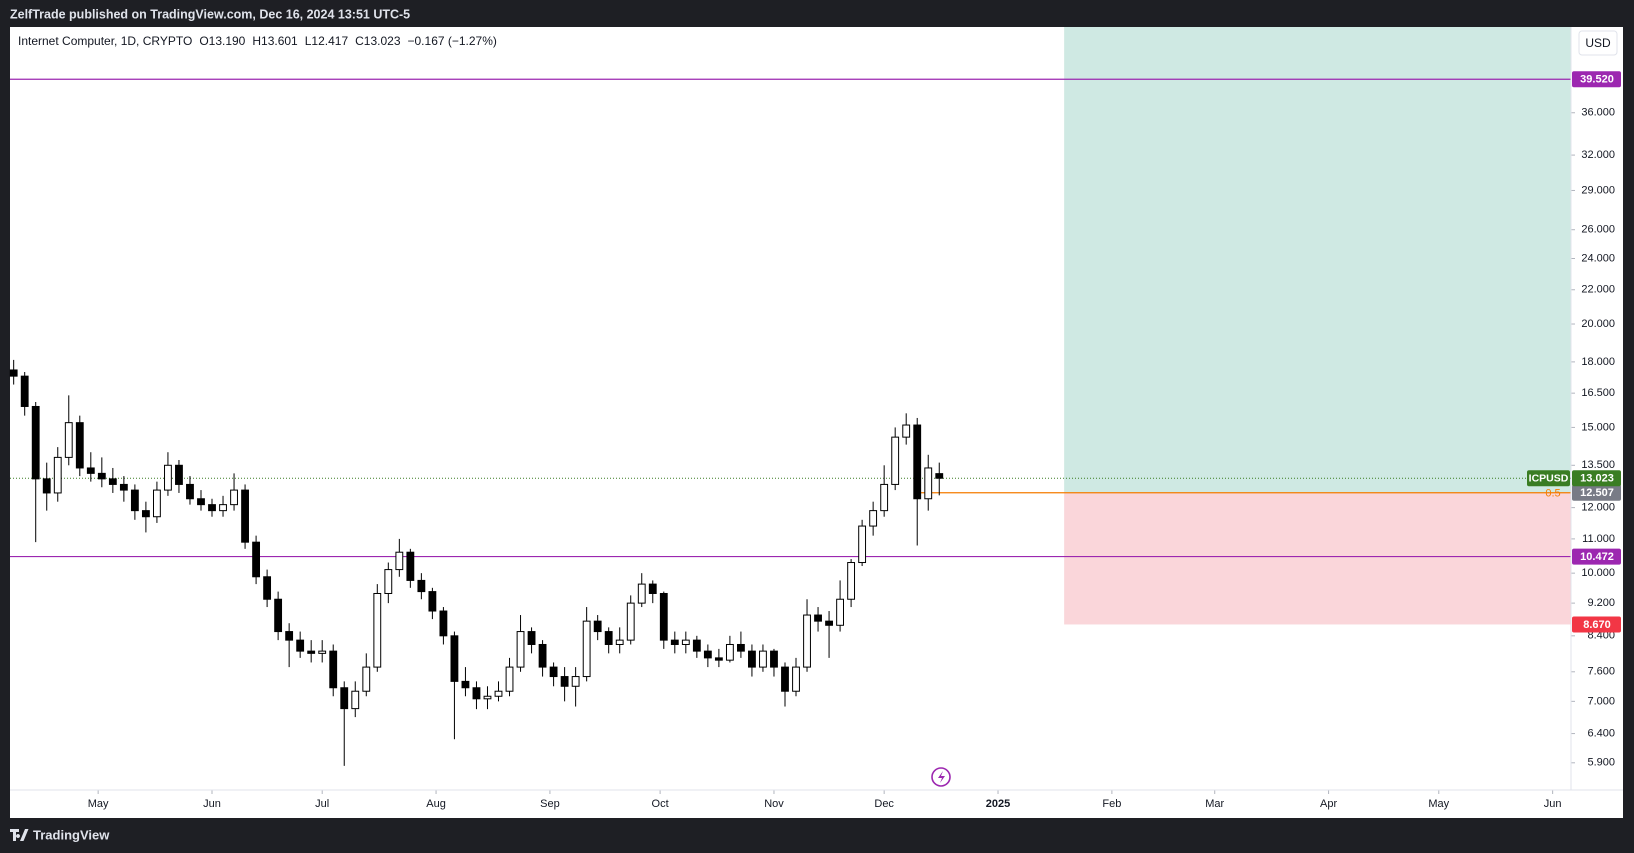 The width and height of the screenshot is (1634, 853). What do you see at coordinates (550, 804) in the screenshot?
I see `x-tick-label: Sep` at bounding box center [550, 804].